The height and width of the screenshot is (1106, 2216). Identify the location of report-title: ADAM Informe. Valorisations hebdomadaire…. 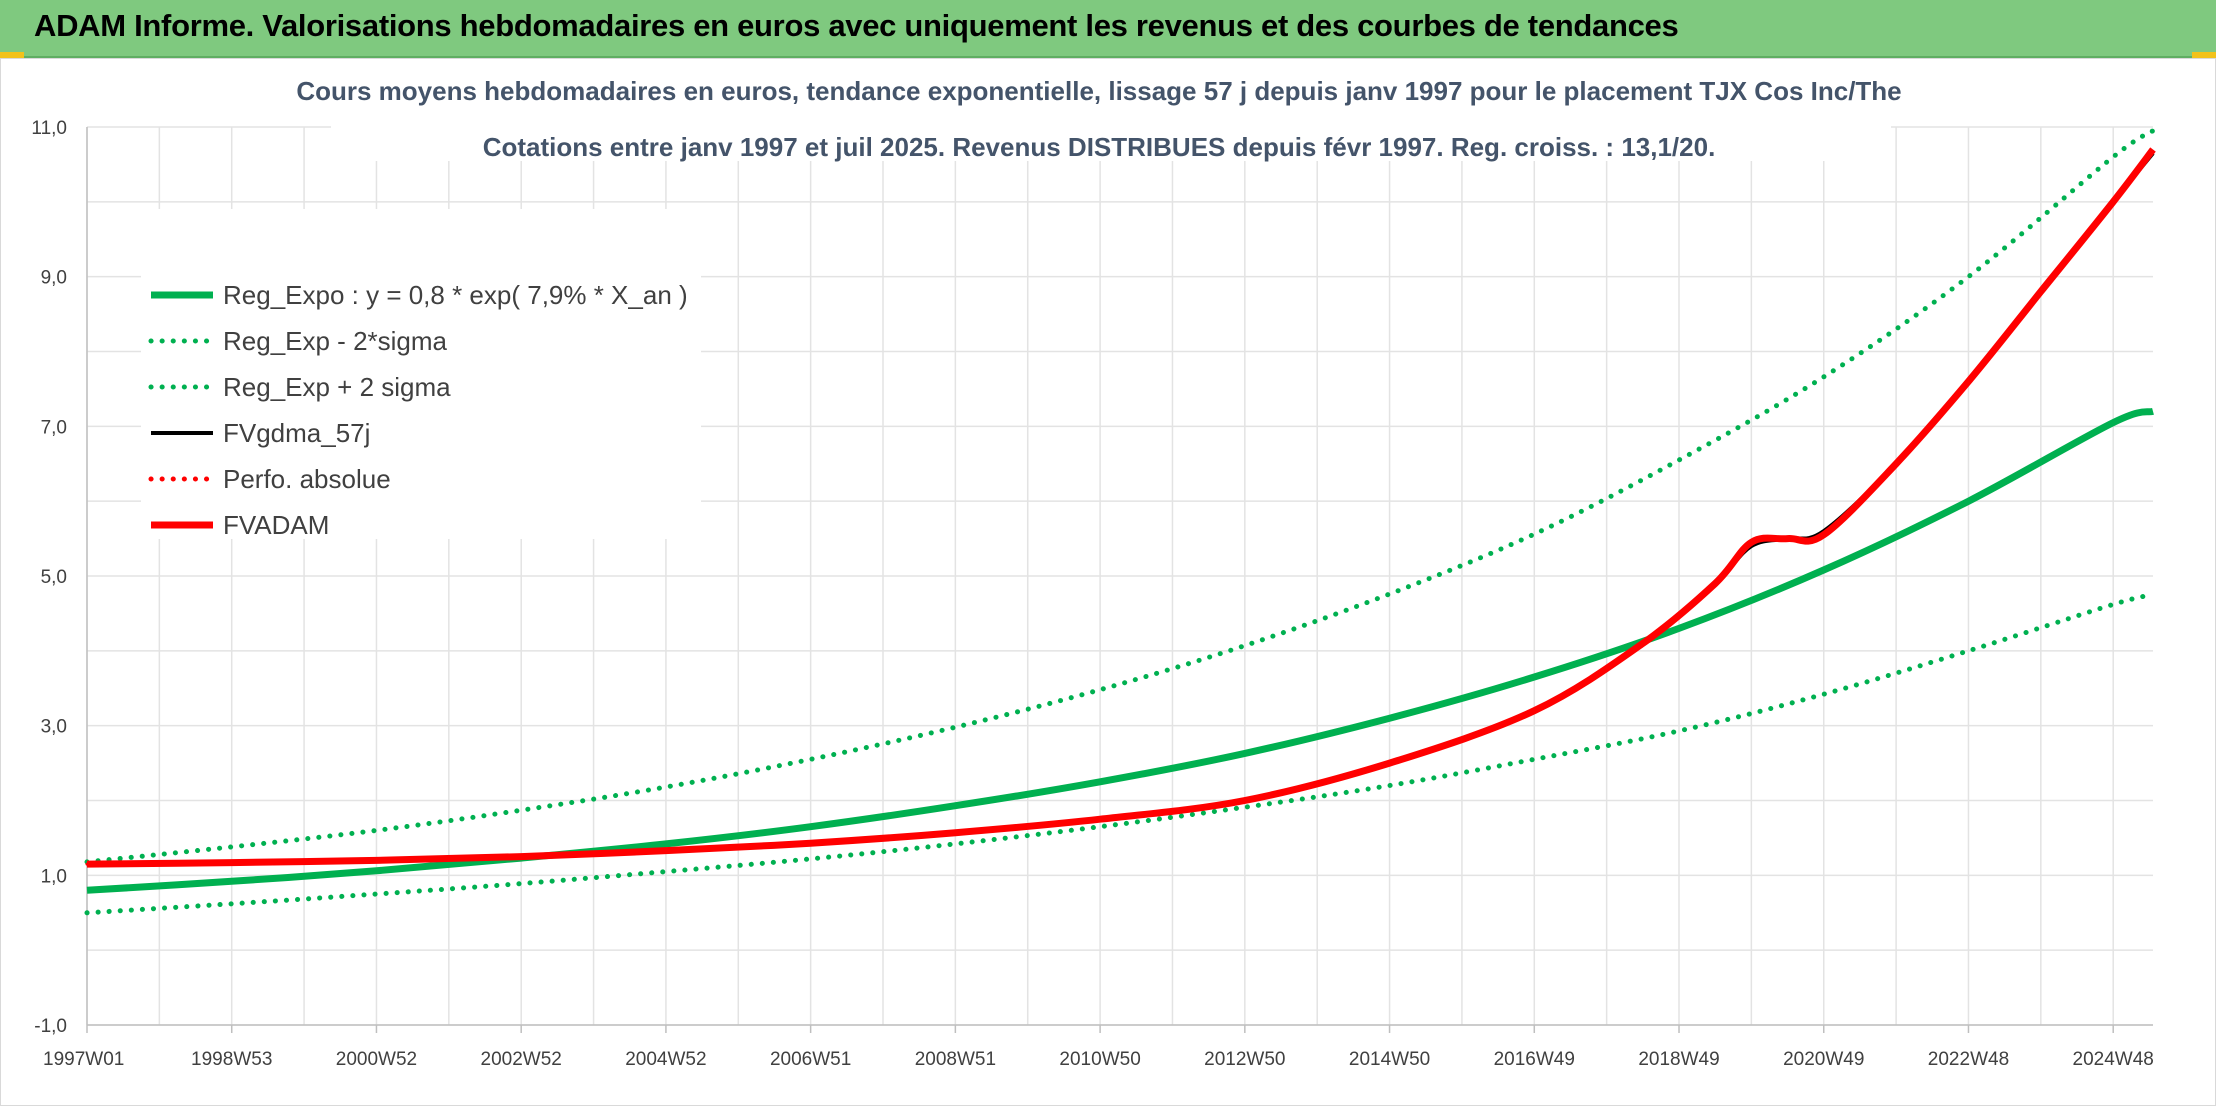
(856, 25).